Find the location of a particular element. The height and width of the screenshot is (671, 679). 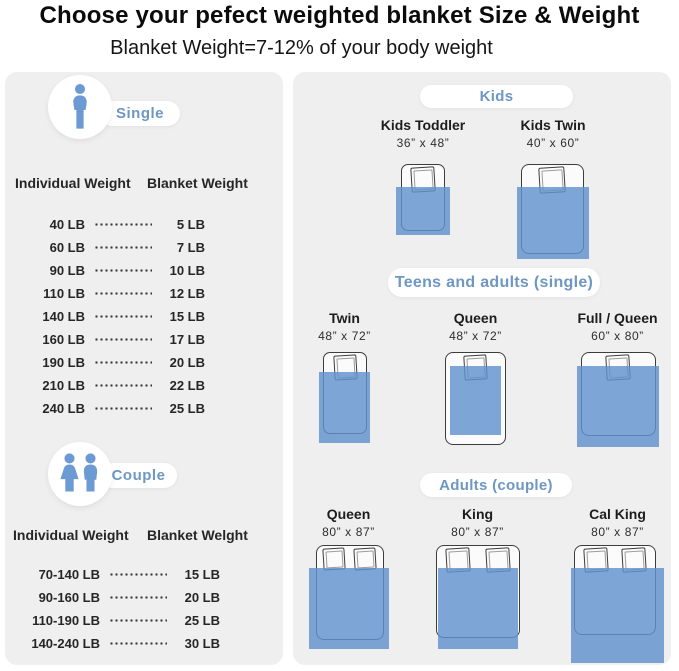

table-row: 190 LB 20 LB is located at coordinates (144, 362).